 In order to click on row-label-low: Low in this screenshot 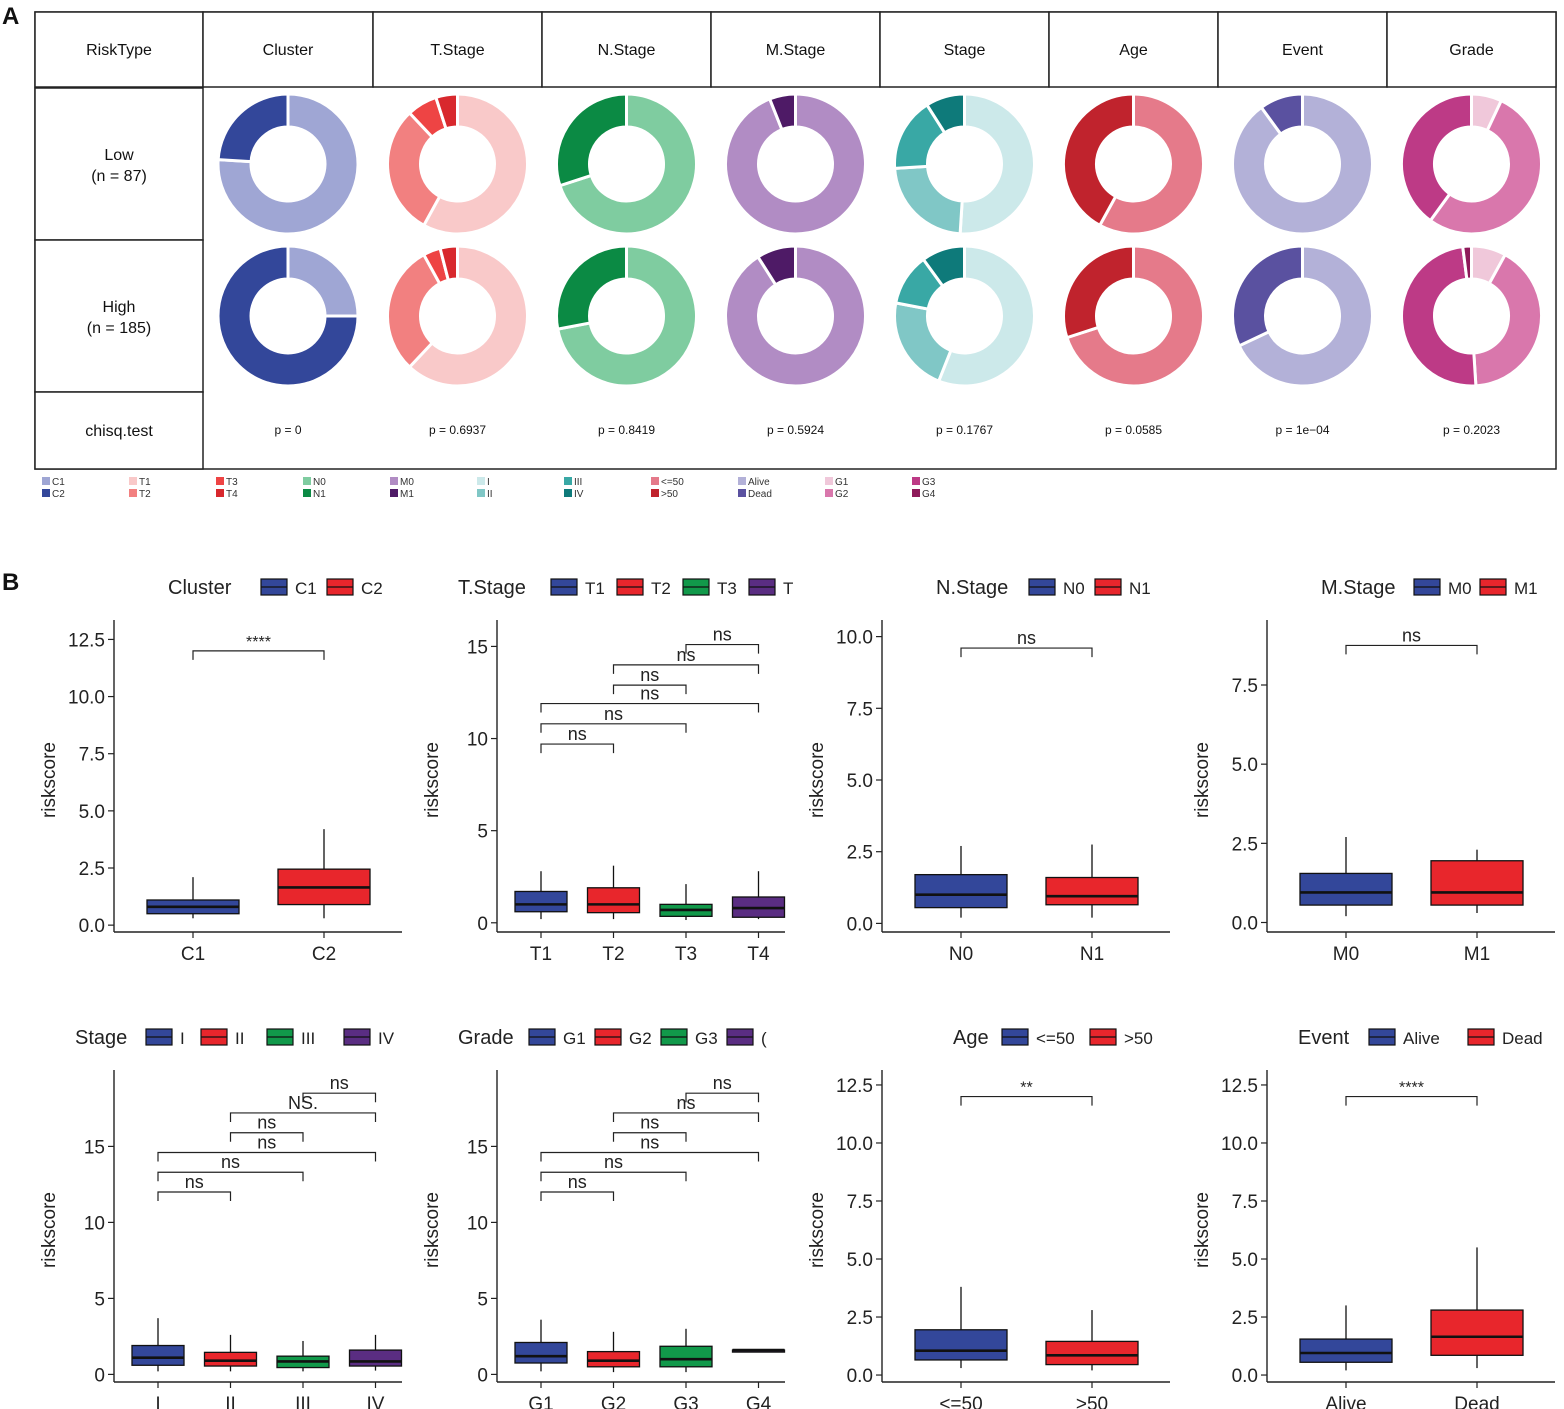, I will do `click(119, 155)`.